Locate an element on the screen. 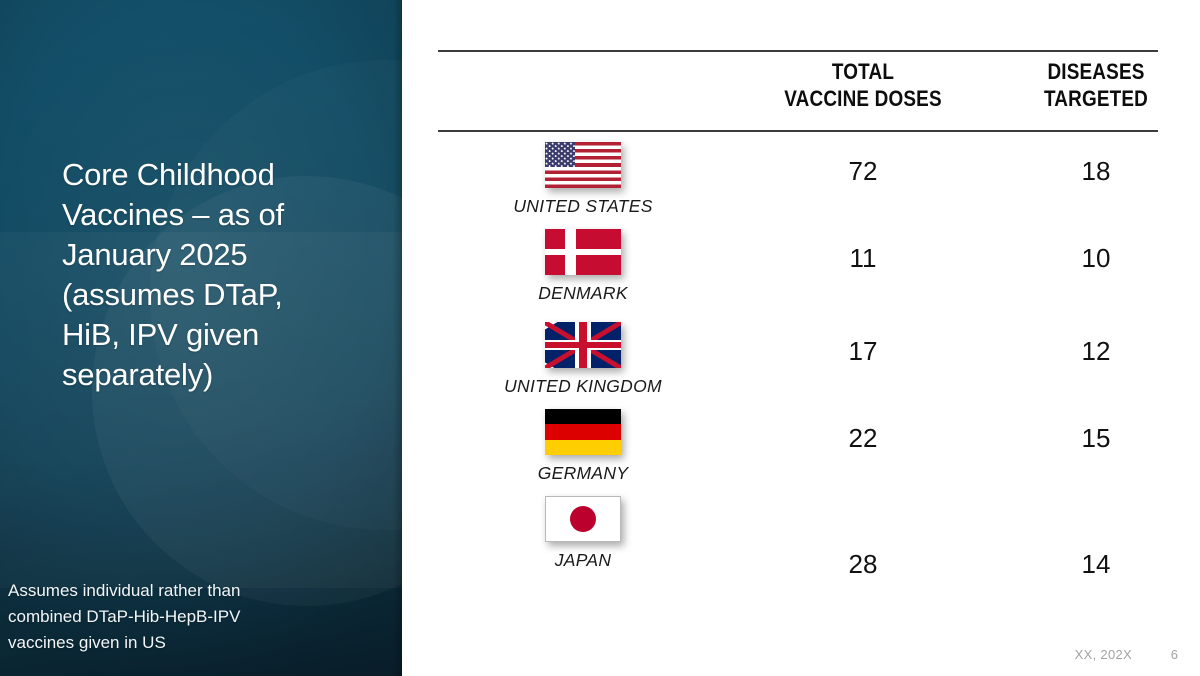 This screenshot has height=676, width=1200. us-canton is located at coordinates (560, 154).